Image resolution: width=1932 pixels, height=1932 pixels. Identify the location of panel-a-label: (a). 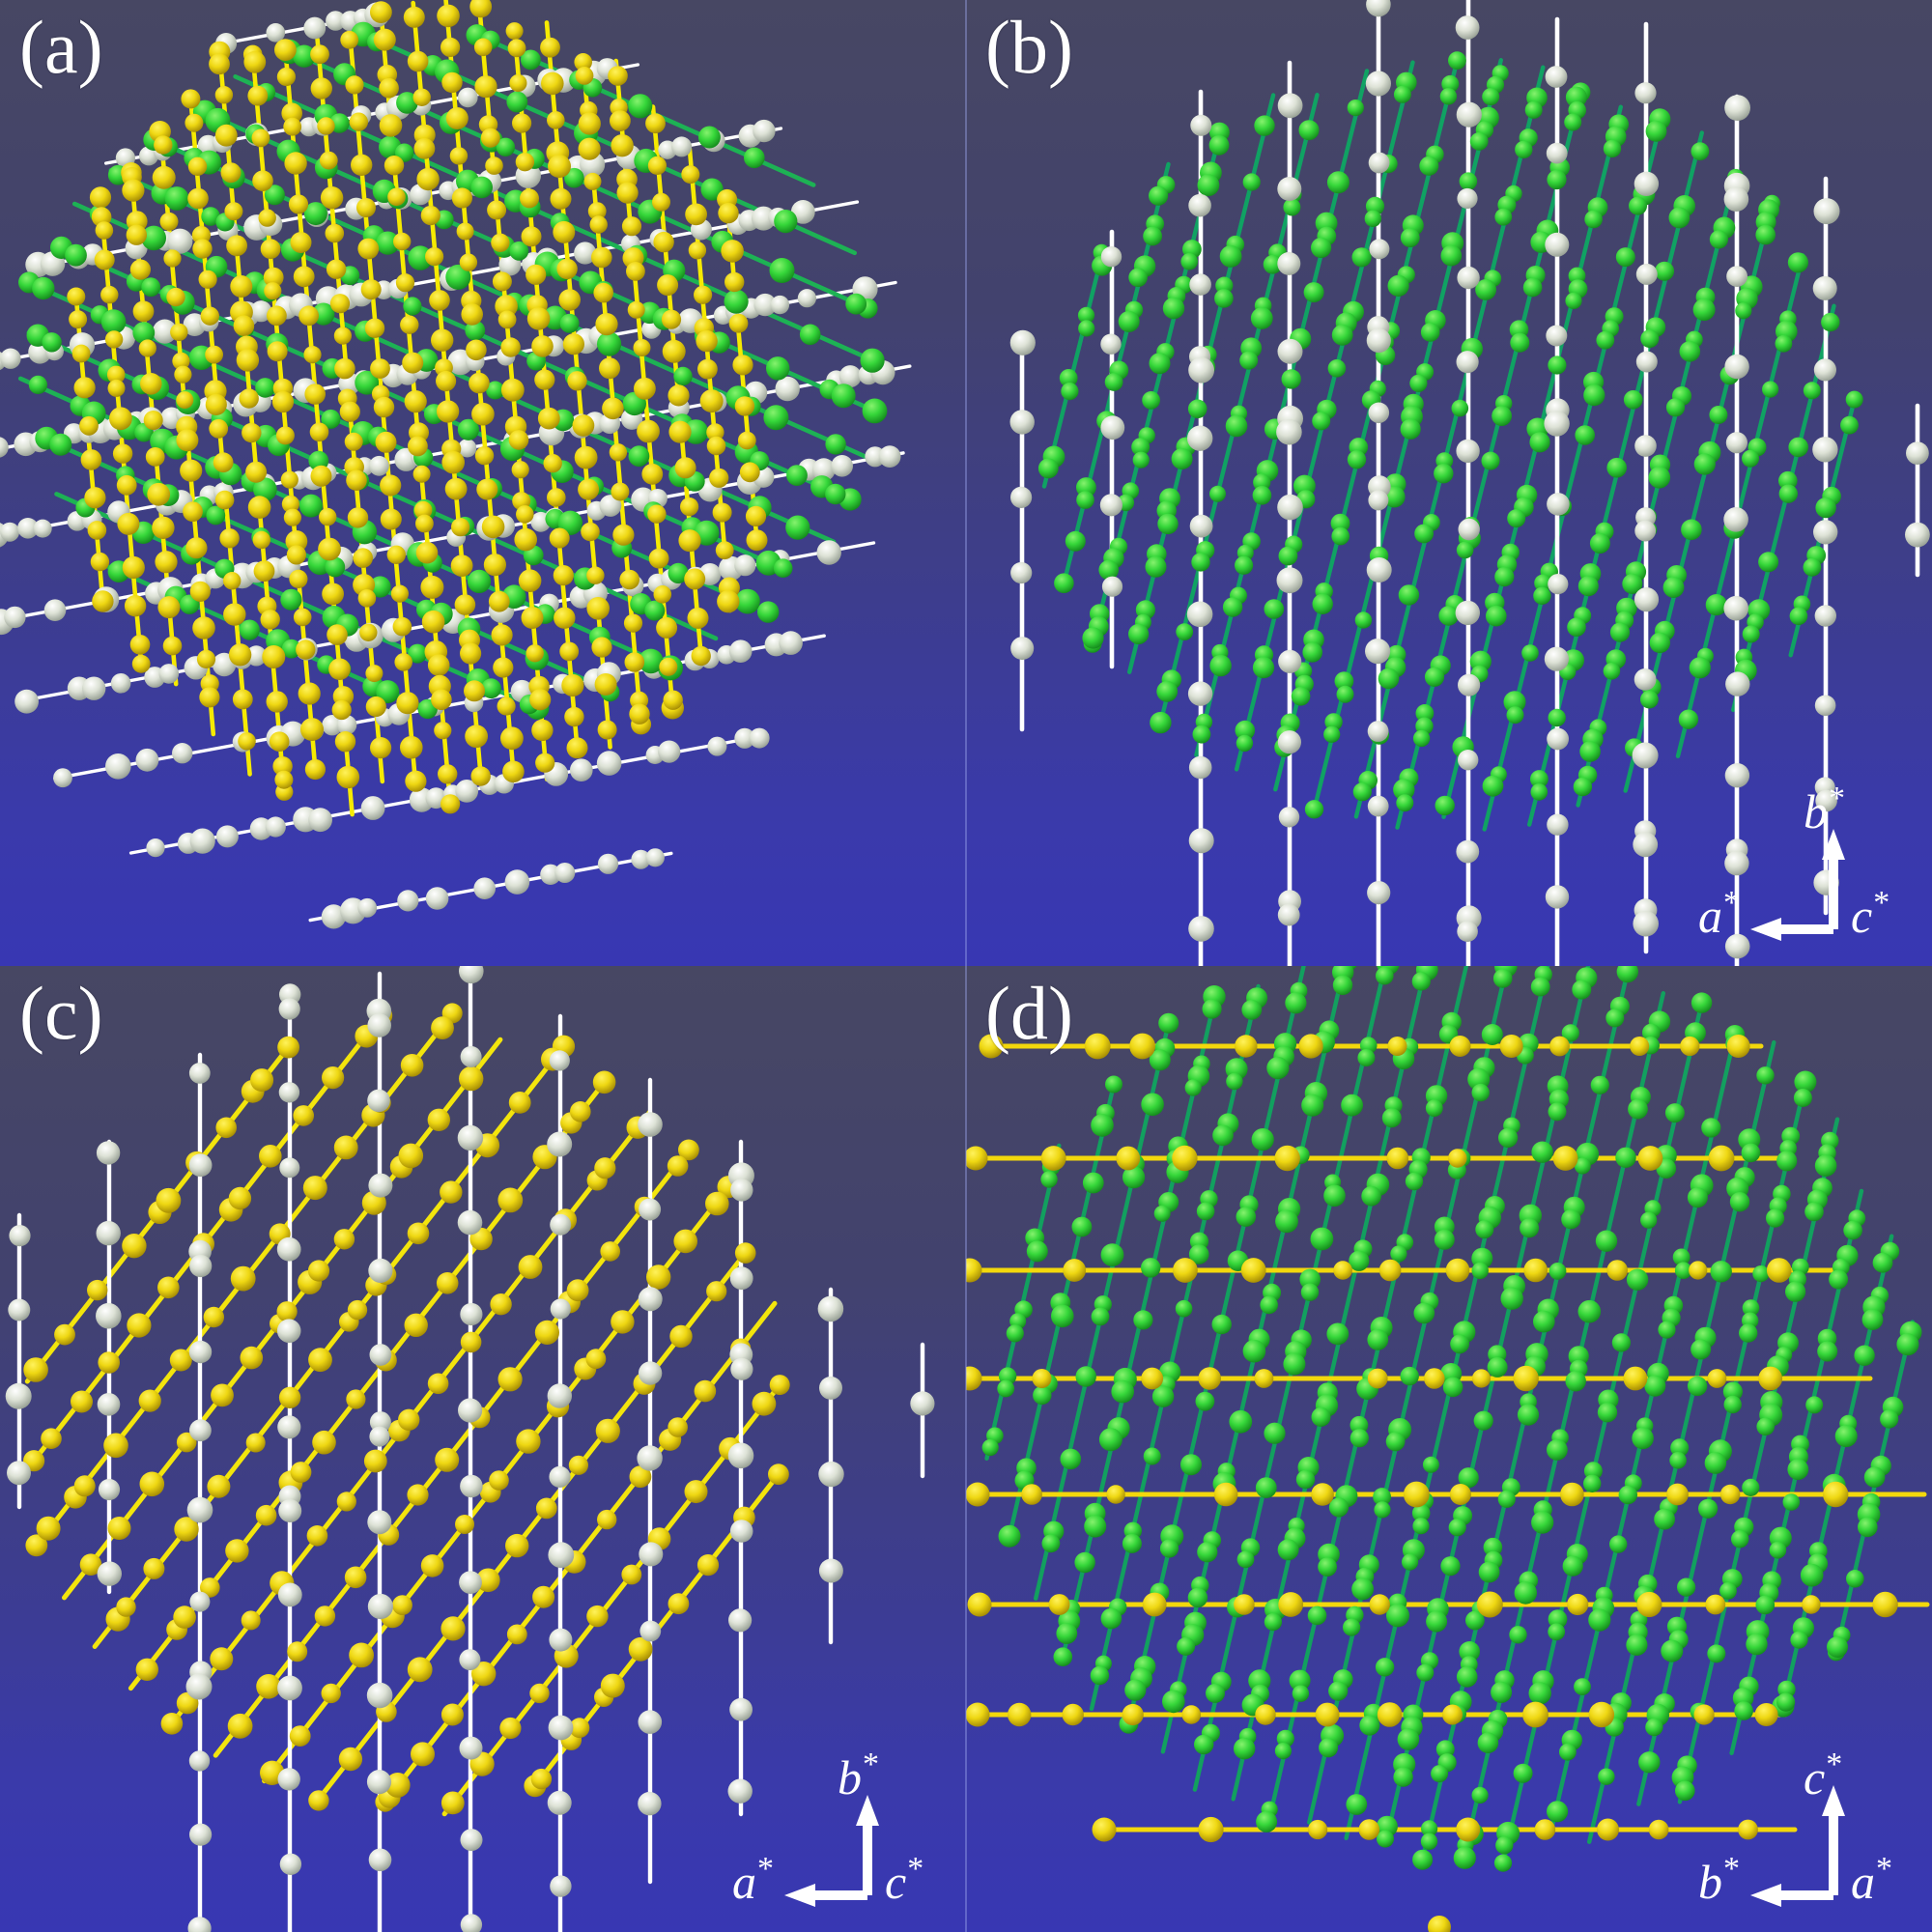
(61, 47).